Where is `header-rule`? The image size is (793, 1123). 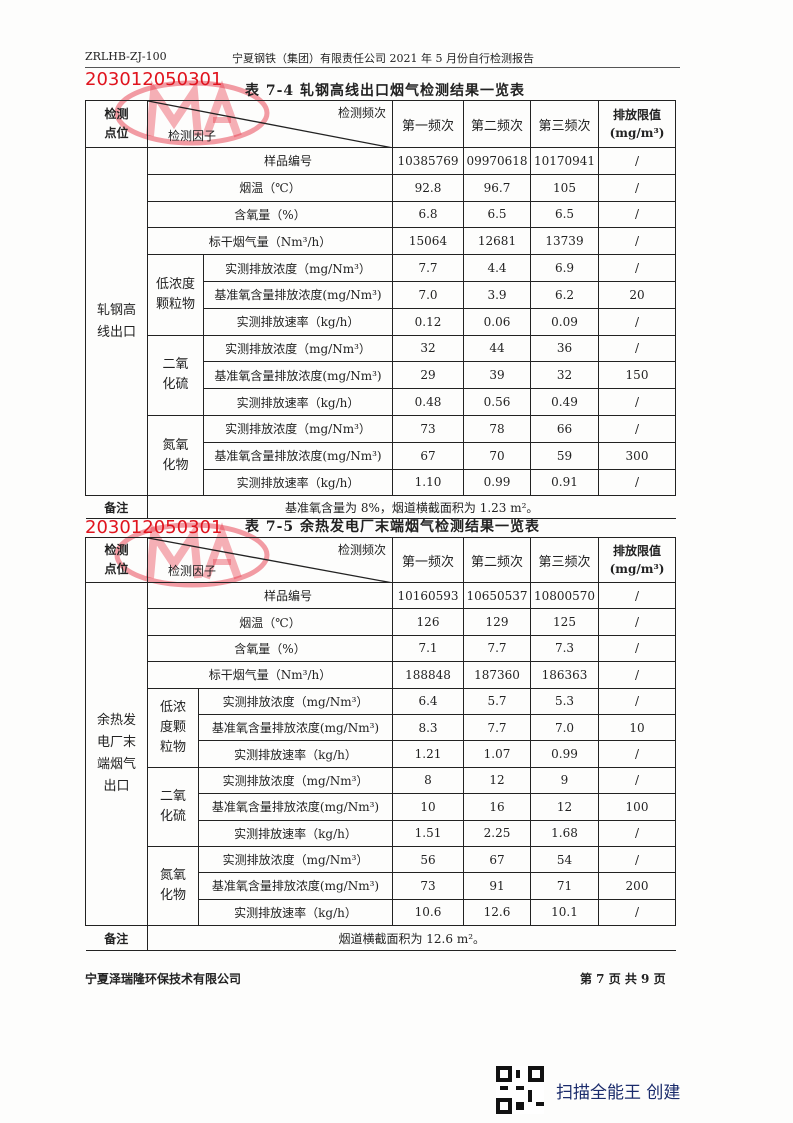 header-rule is located at coordinates (382, 67).